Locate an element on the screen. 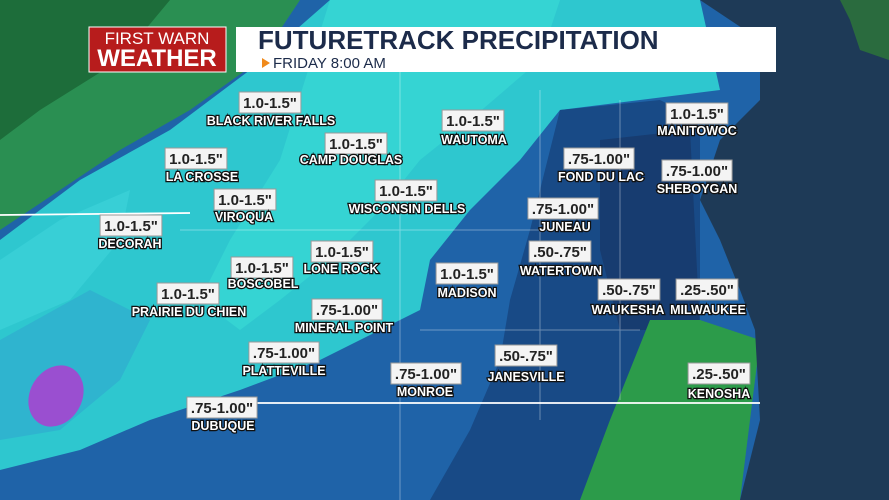 The image size is (889, 500). city-label: DUBUQUE is located at coordinates (222, 426).